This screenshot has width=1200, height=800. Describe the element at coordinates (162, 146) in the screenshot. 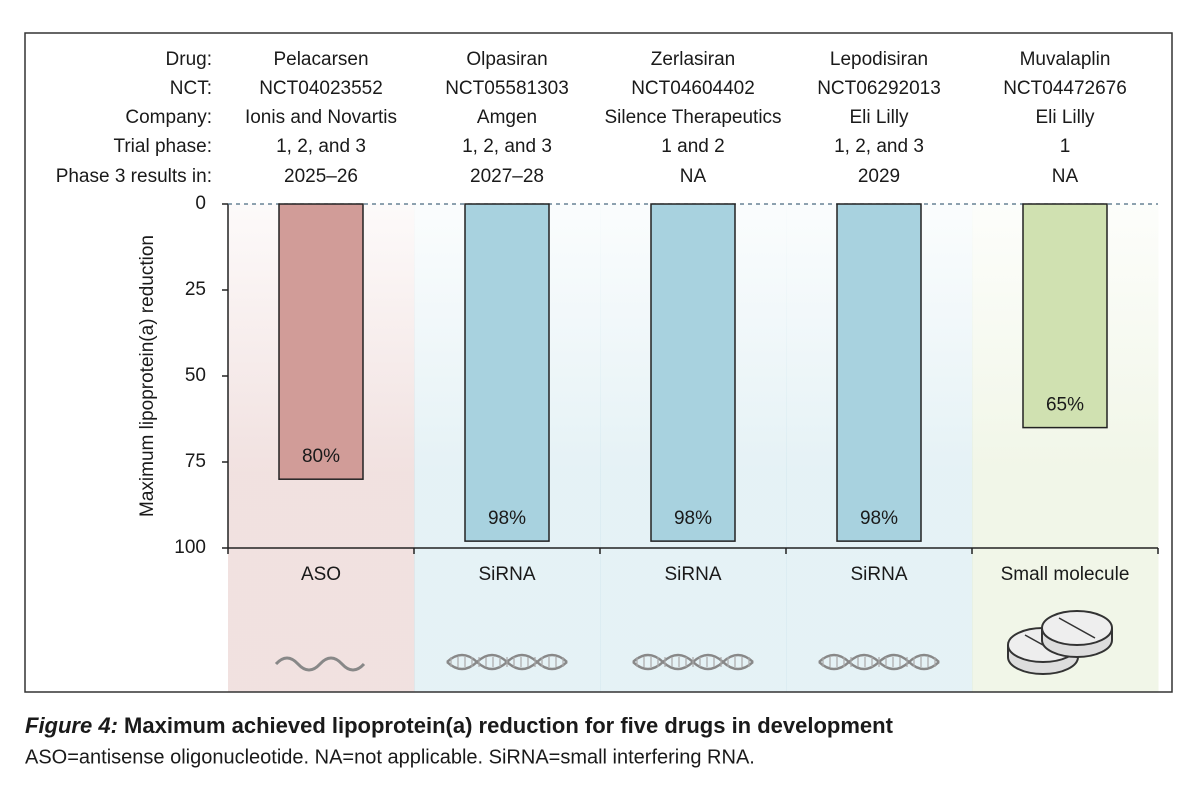

I see `row-label: Trial phase:` at that location.